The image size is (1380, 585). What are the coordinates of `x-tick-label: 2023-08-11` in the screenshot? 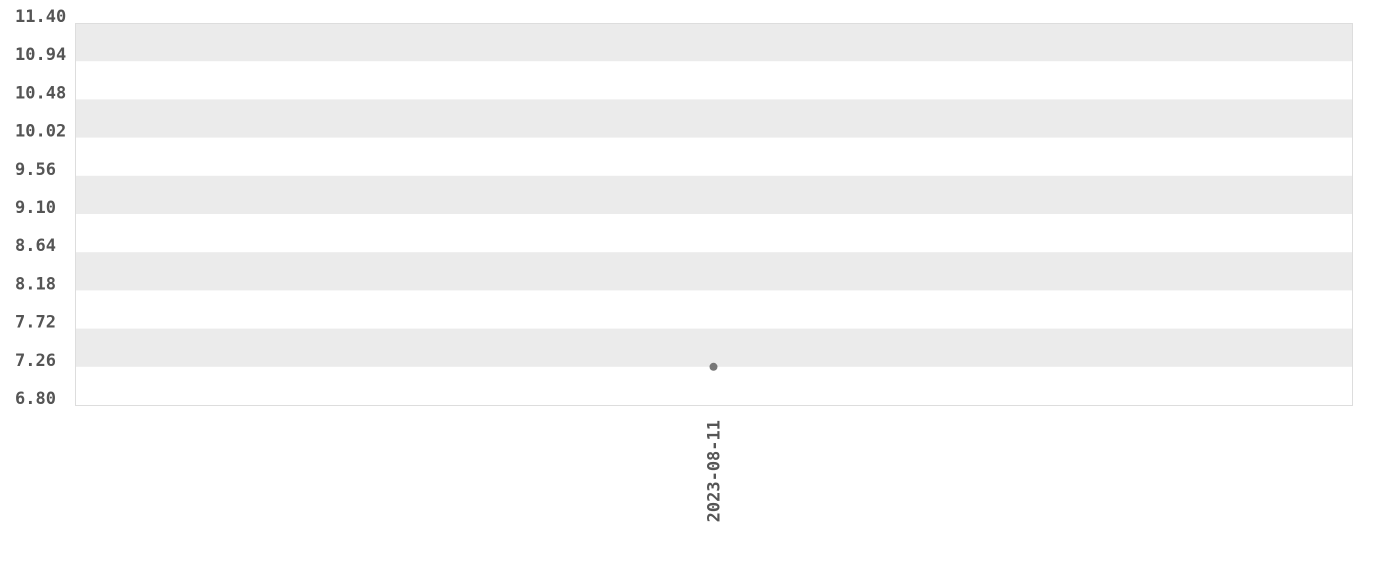 It's located at (715, 471).